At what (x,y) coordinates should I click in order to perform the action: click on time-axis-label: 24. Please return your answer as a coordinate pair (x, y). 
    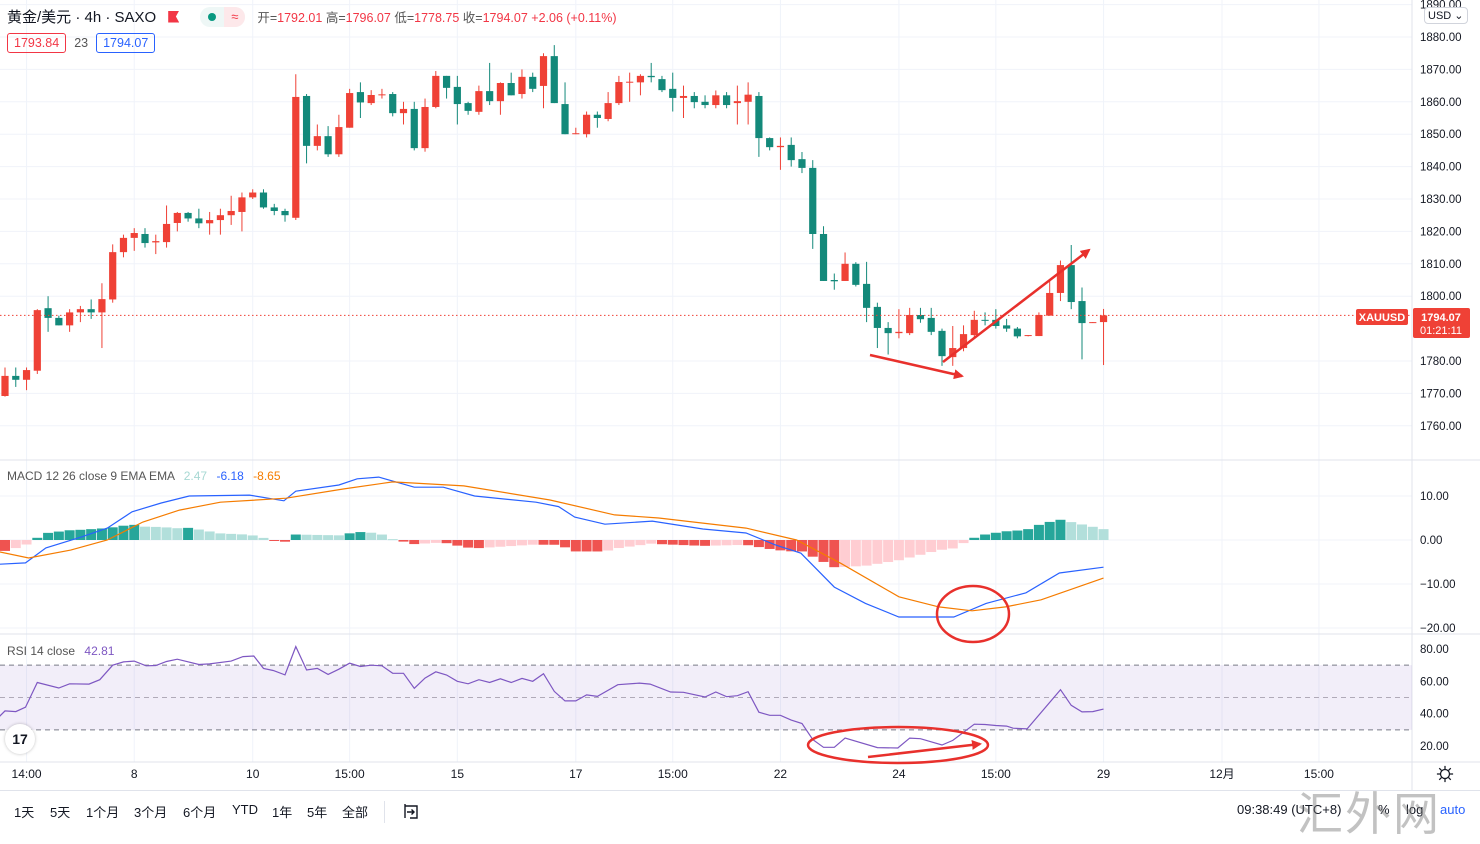
    Looking at the image, I should click on (899, 774).